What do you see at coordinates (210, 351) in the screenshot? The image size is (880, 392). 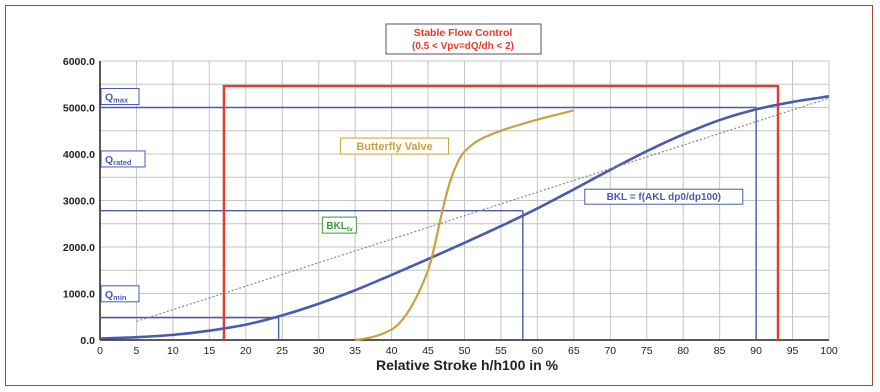 I see `x-tick-label-15: 15` at bounding box center [210, 351].